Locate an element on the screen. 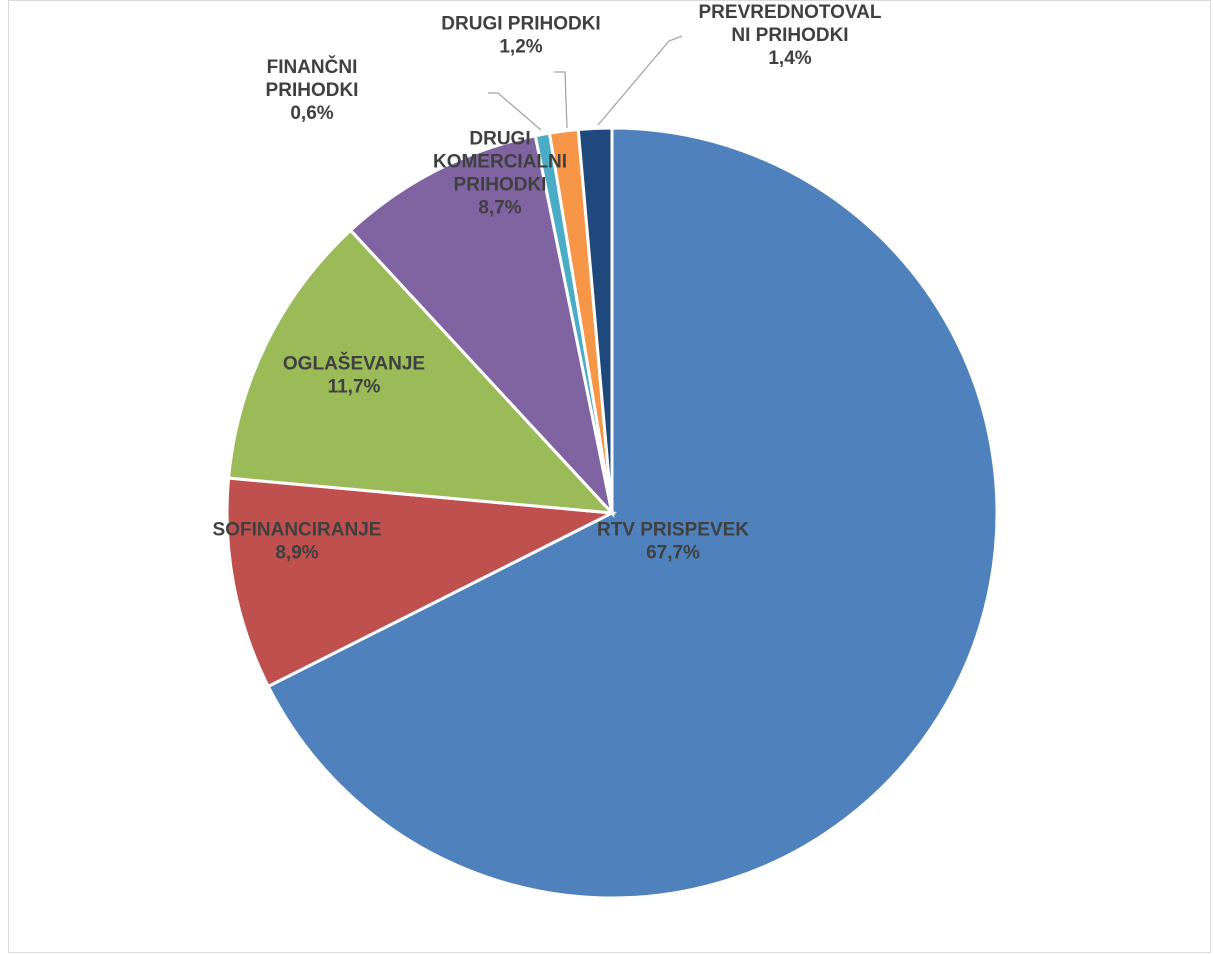 This screenshot has height=955, width=1213. data-label: OGLAŠEVANJE 11,7% is located at coordinates (354, 375).